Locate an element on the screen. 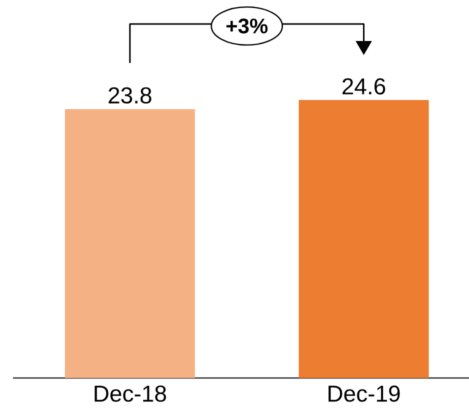 The height and width of the screenshot is (419, 469). data-label: 23.8 is located at coordinates (130, 95).